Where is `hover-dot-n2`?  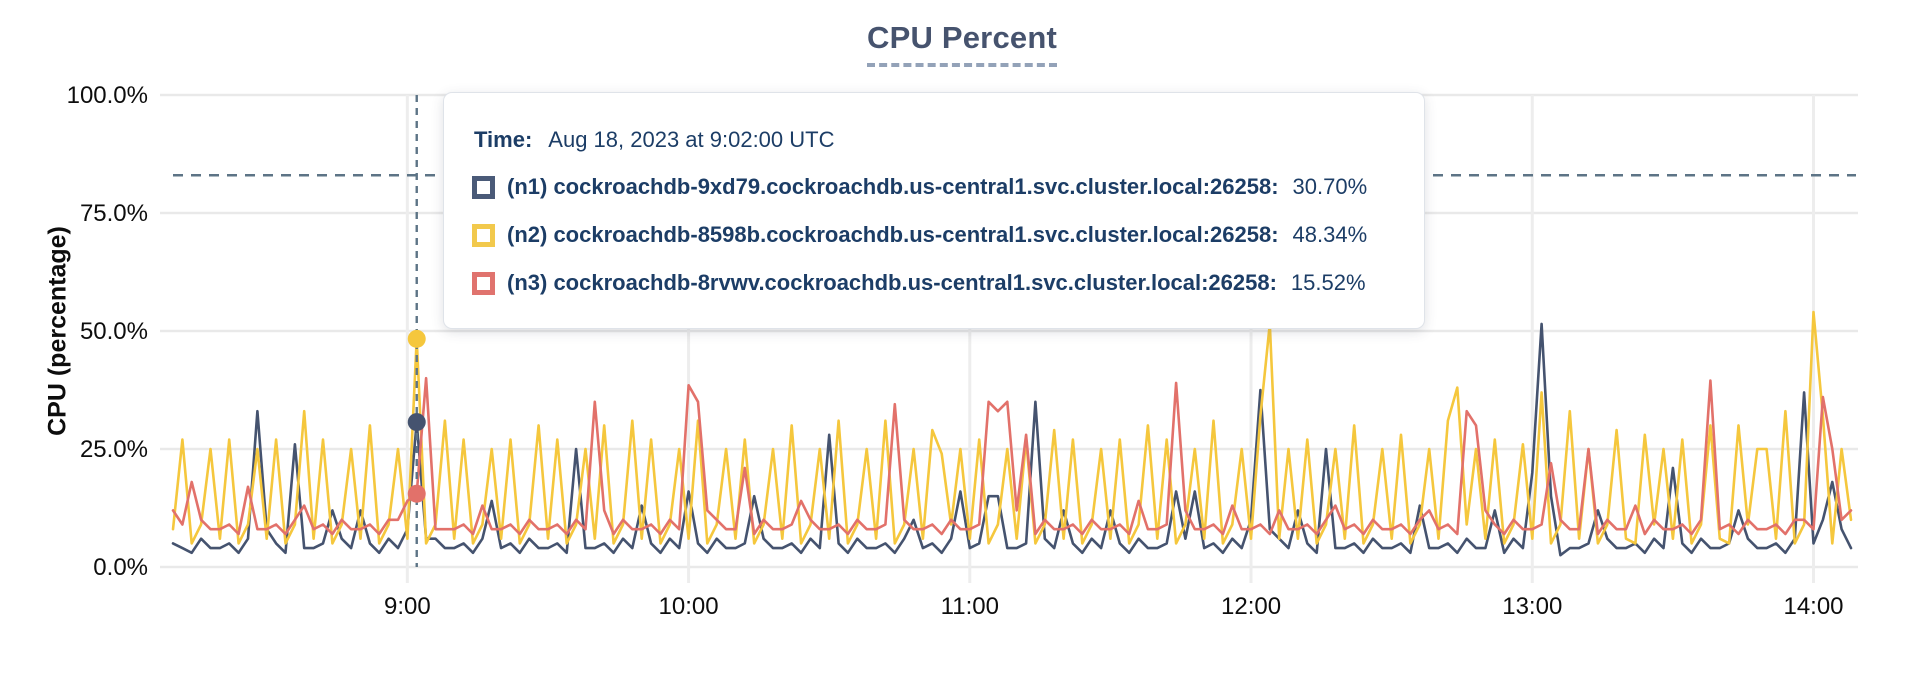
hover-dot-n2 is located at coordinates (416, 338).